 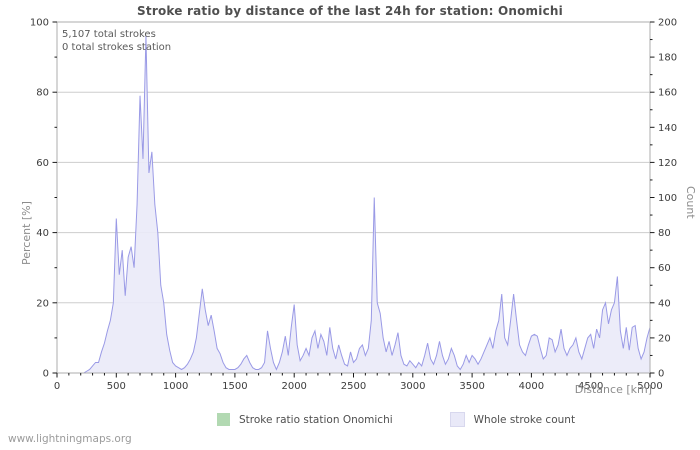 I want to click on y-left-axis-title: Percent [%], so click(x=26, y=233).